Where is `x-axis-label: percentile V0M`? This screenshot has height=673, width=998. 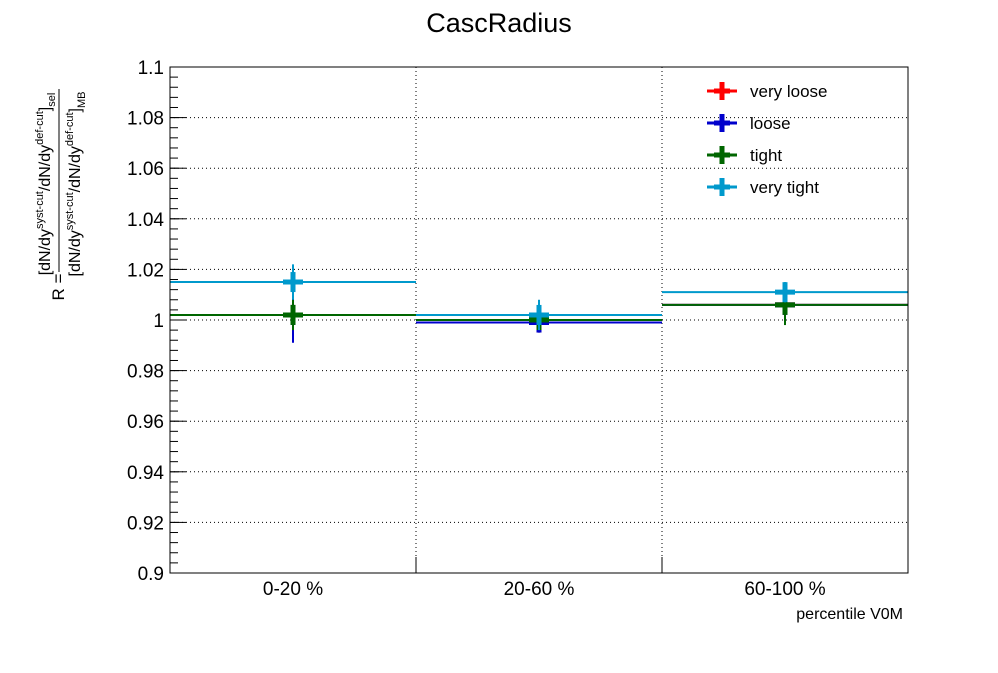 x-axis-label: percentile V0M is located at coordinates (849, 614).